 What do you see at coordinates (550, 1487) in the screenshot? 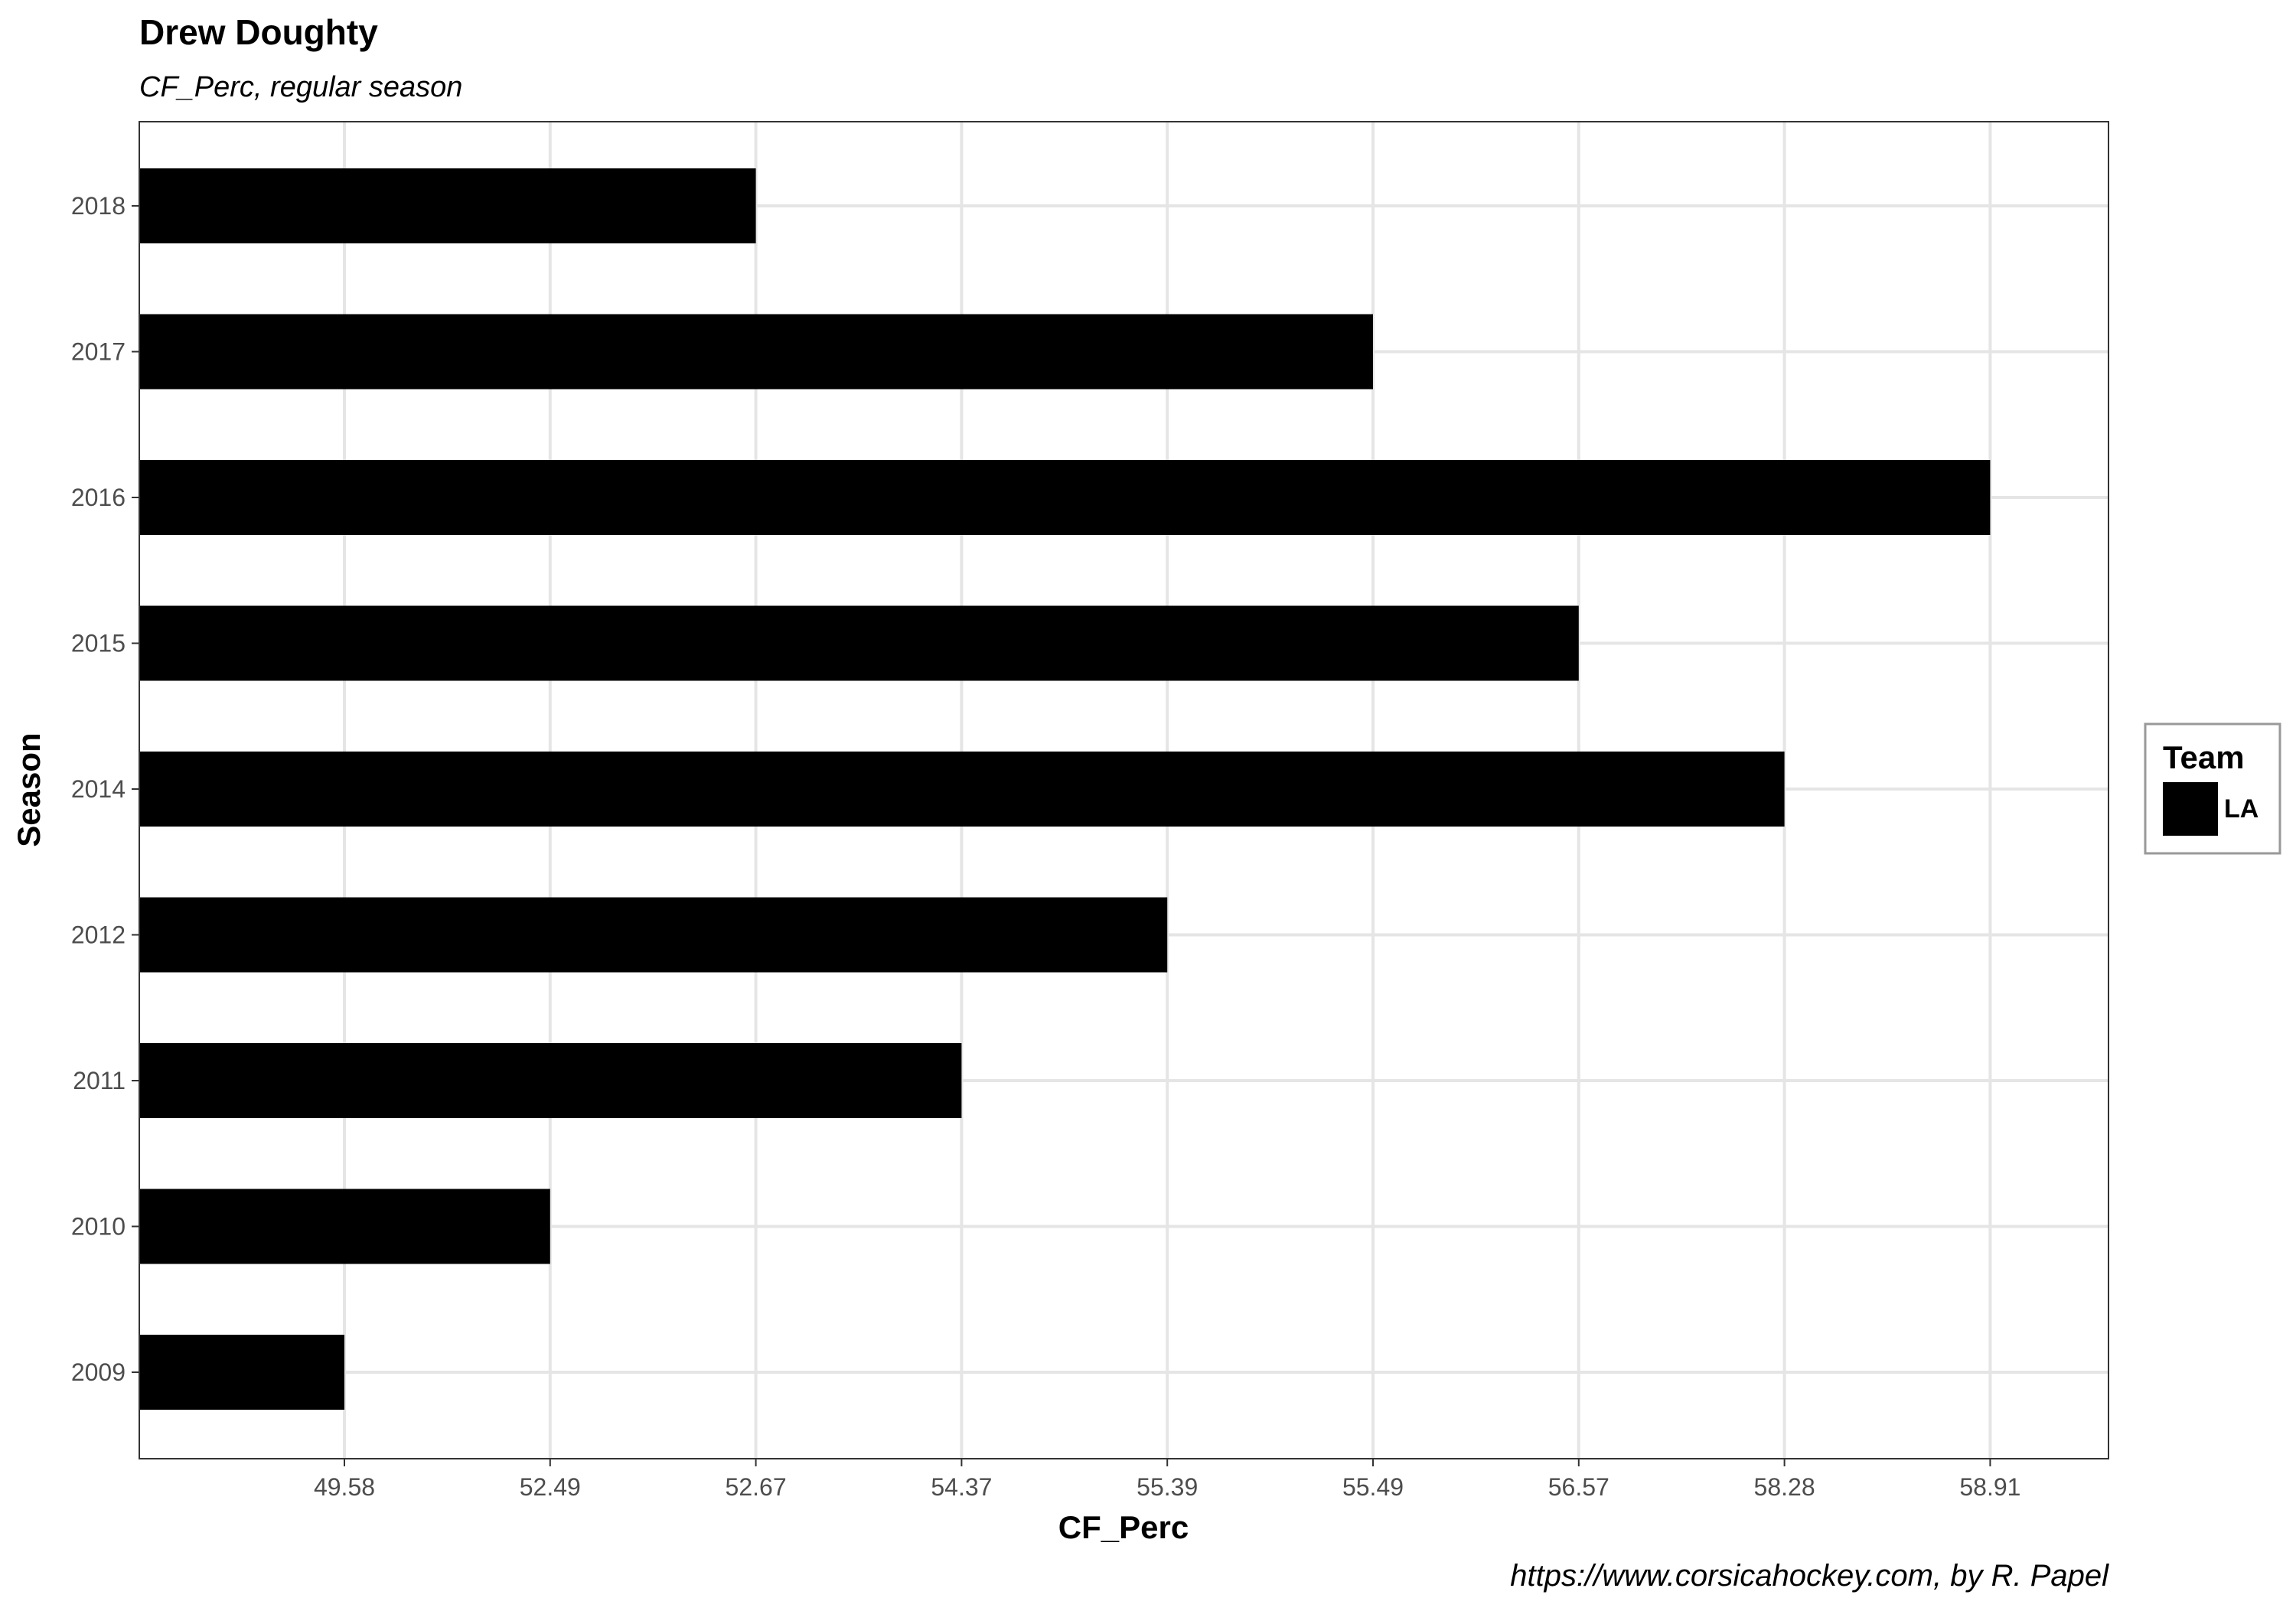
I see `x-tick-label: 52.49` at bounding box center [550, 1487].